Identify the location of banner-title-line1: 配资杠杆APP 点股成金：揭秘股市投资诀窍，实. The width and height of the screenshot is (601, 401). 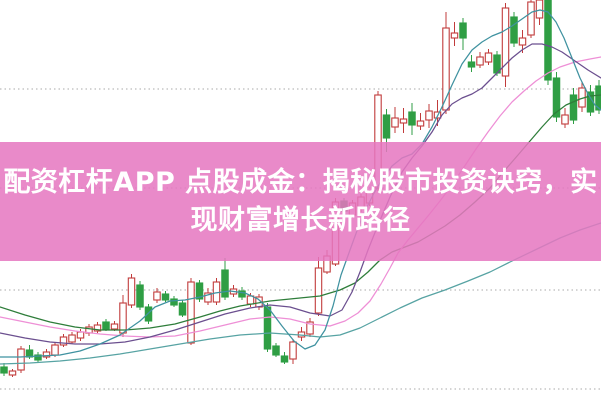
(300, 182).